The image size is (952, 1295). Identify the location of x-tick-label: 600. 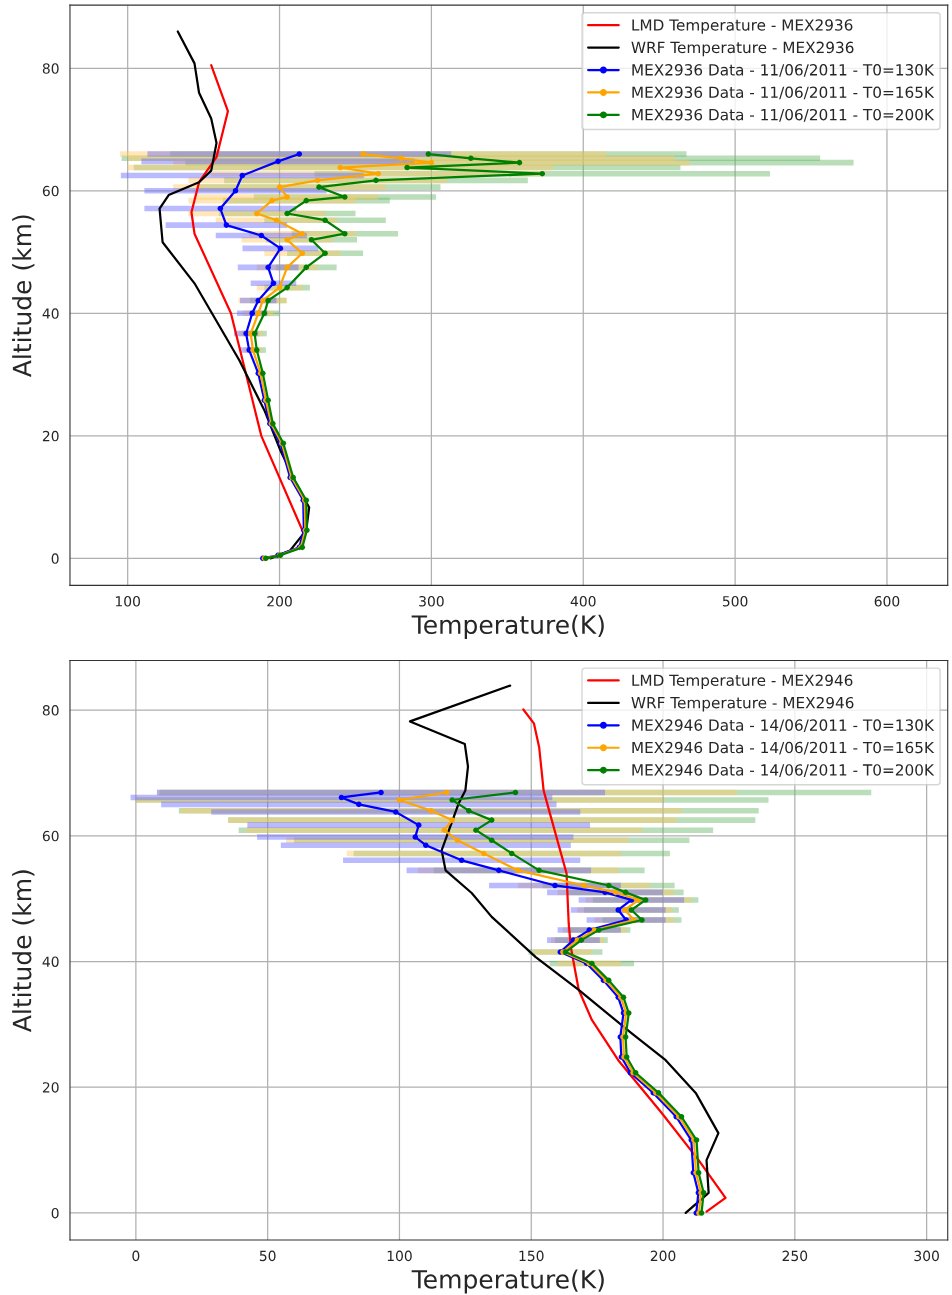
(887, 601).